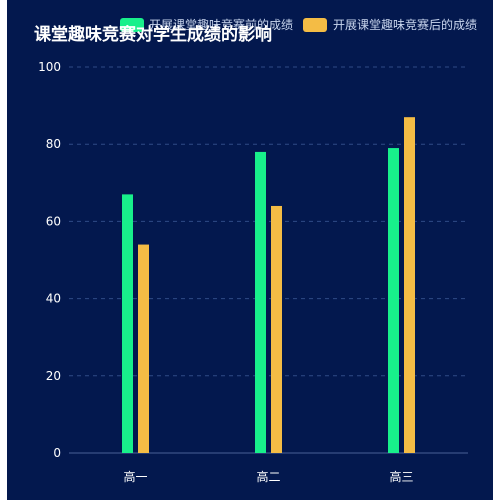  I want to click on x-axis-ticks: 高一 高二 高三, so click(268, 476).